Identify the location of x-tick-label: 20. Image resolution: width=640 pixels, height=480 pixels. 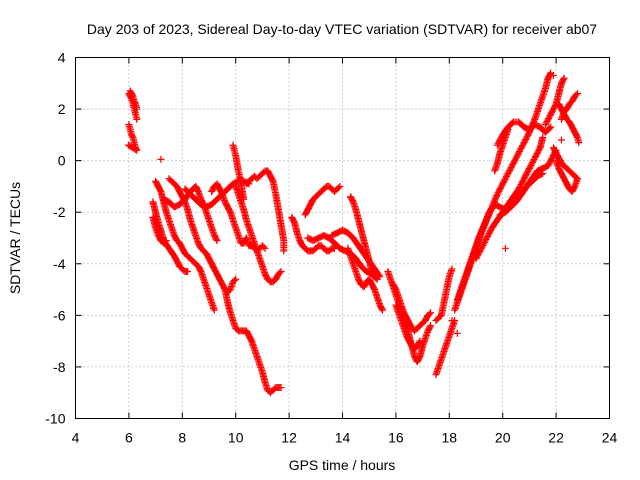
(503, 438).